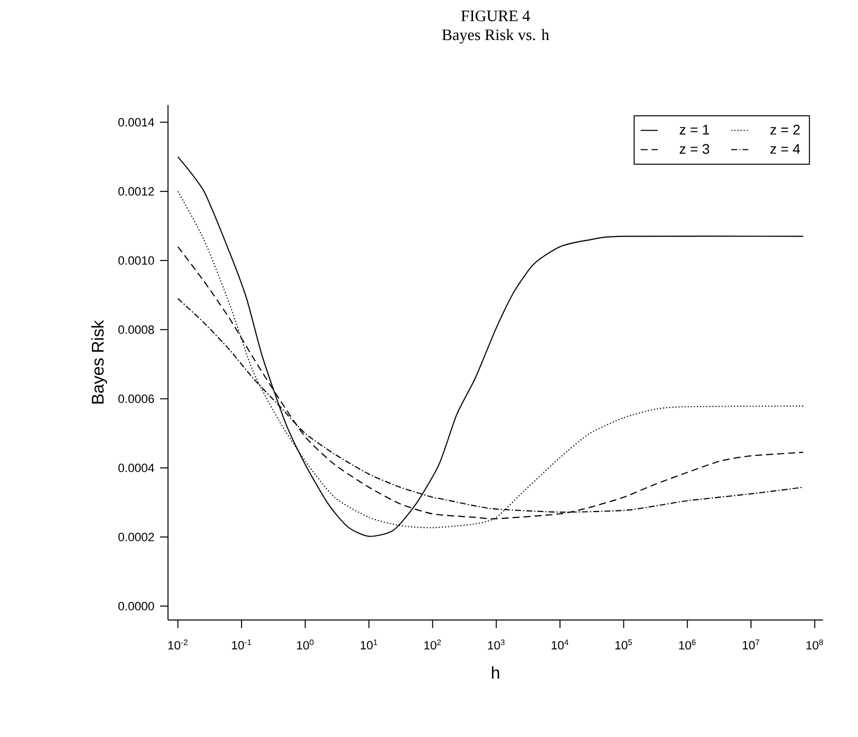  I want to click on legend-label: z = 4, so click(785, 149).